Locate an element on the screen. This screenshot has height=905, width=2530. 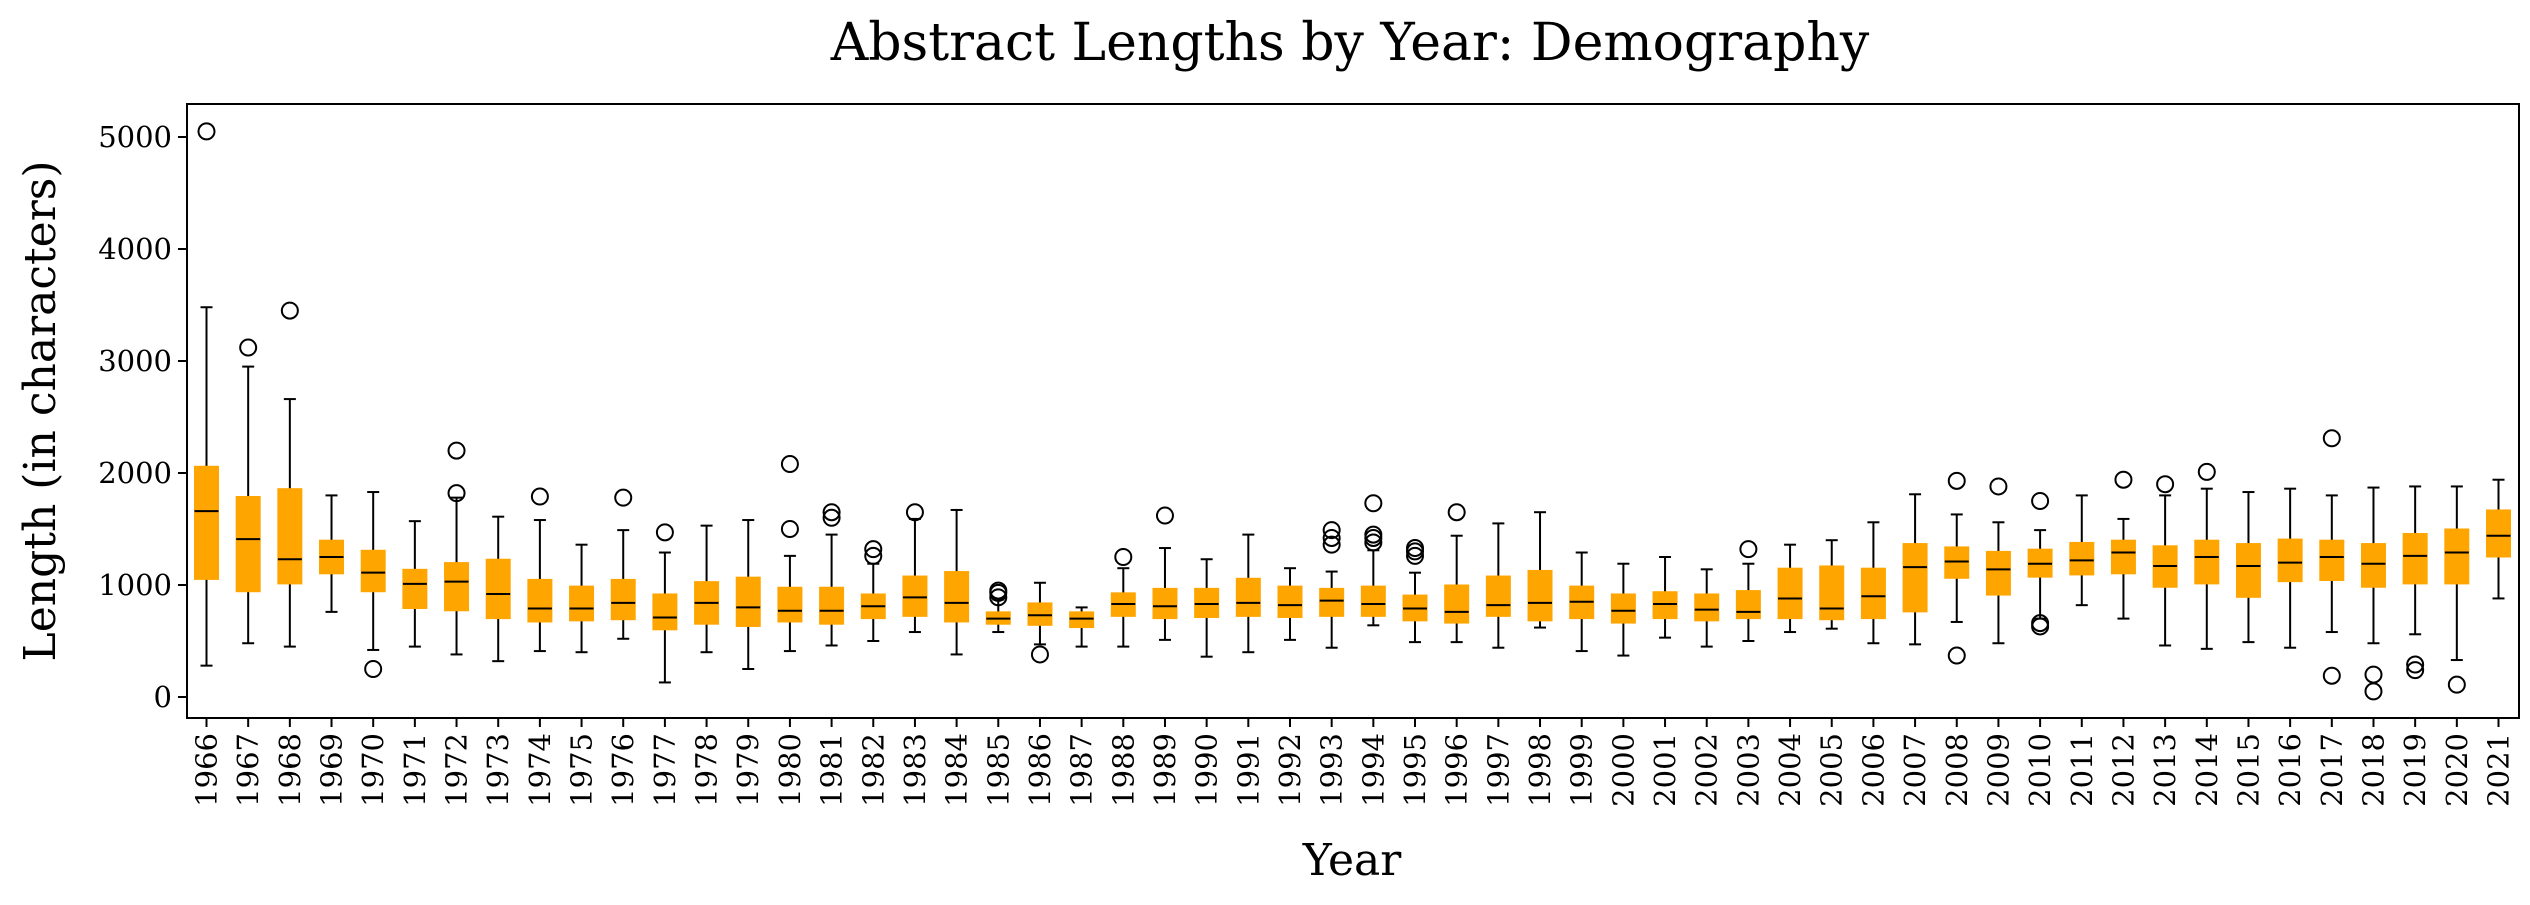
x-tick-label: 1988 is located at coordinates (1123, 770).